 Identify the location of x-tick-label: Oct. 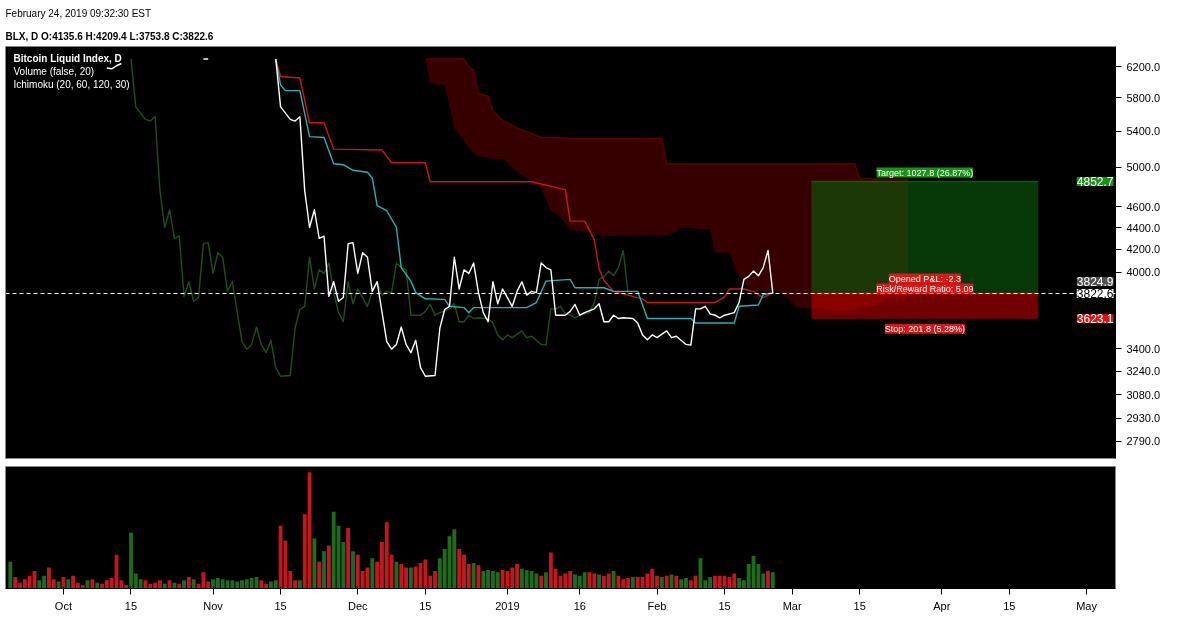
(63, 605).